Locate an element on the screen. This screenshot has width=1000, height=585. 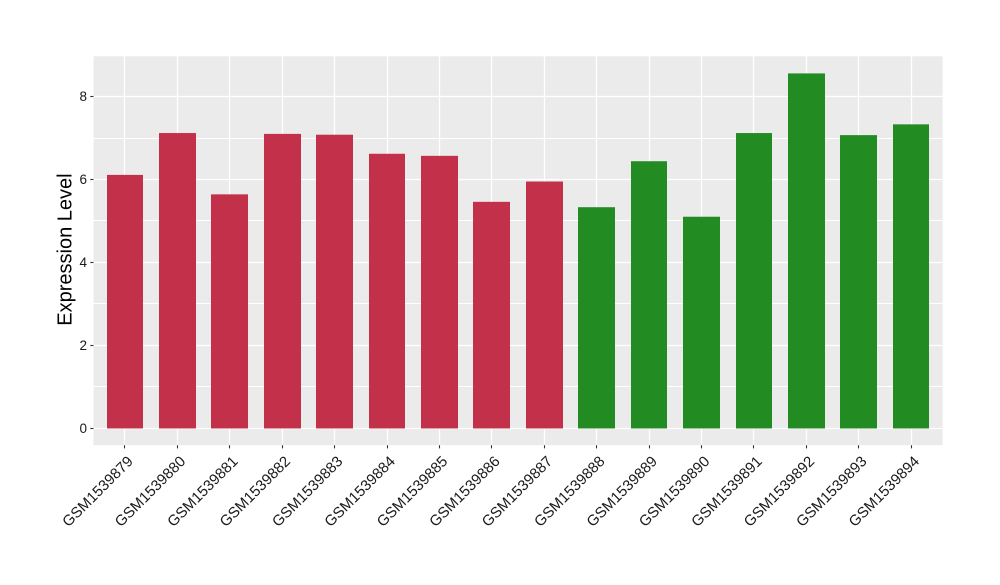
svg-text: 6 is located at coordinates (83, 179).